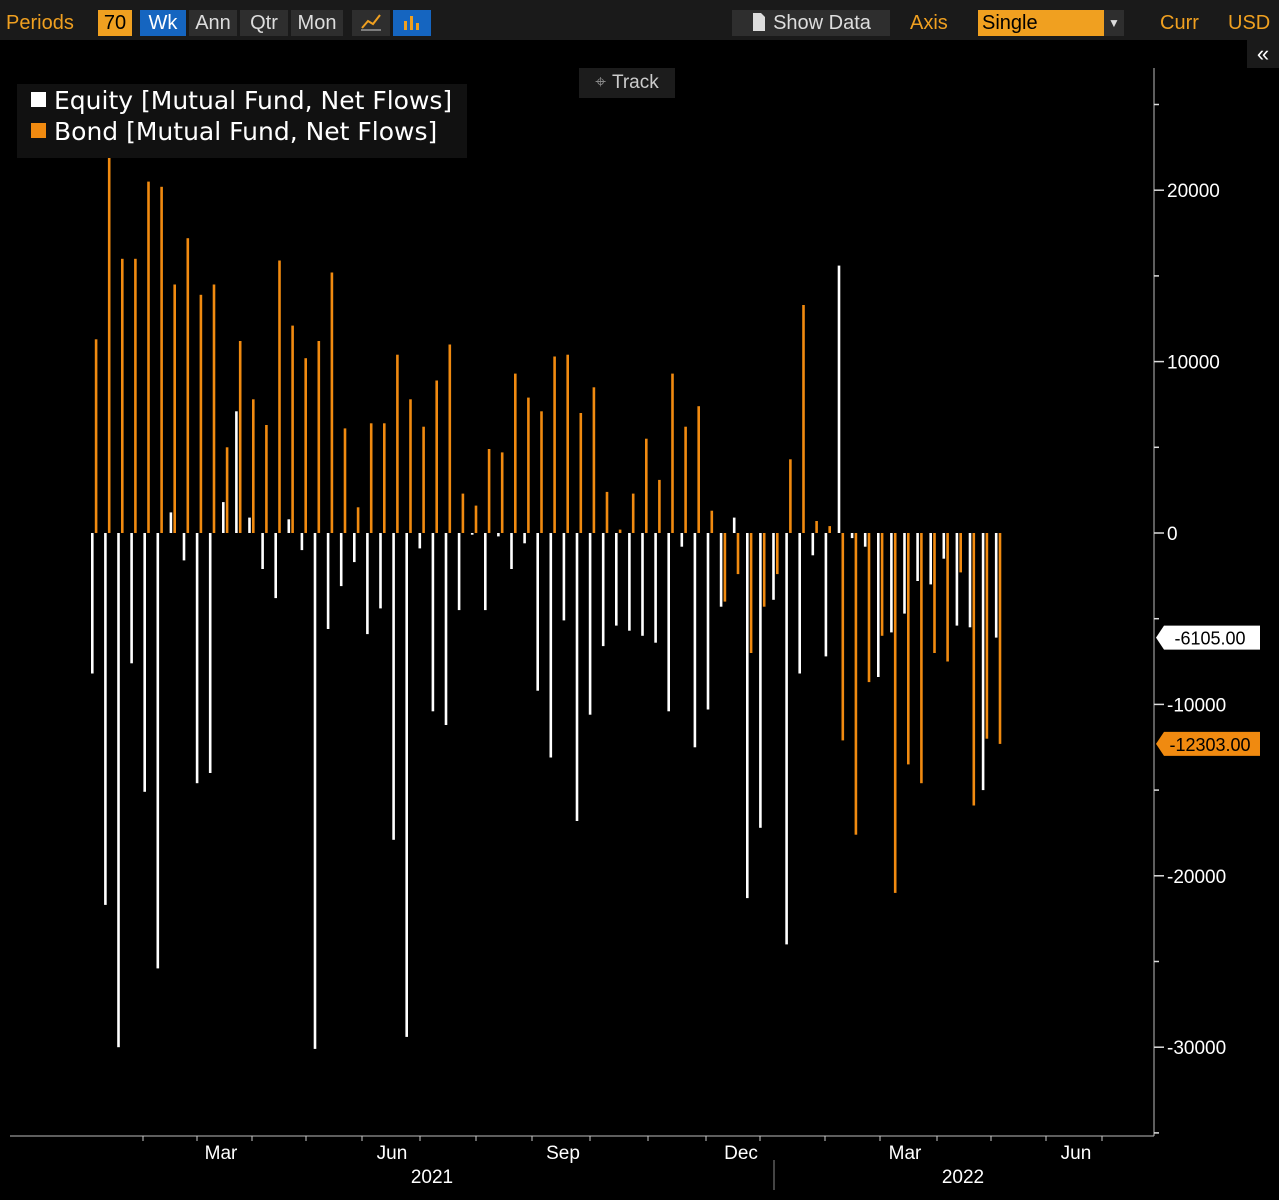 The height and width of the screenshot is (1200, 1279). I want to click on chevron-down-icon: ▼, so click(1114, 23).